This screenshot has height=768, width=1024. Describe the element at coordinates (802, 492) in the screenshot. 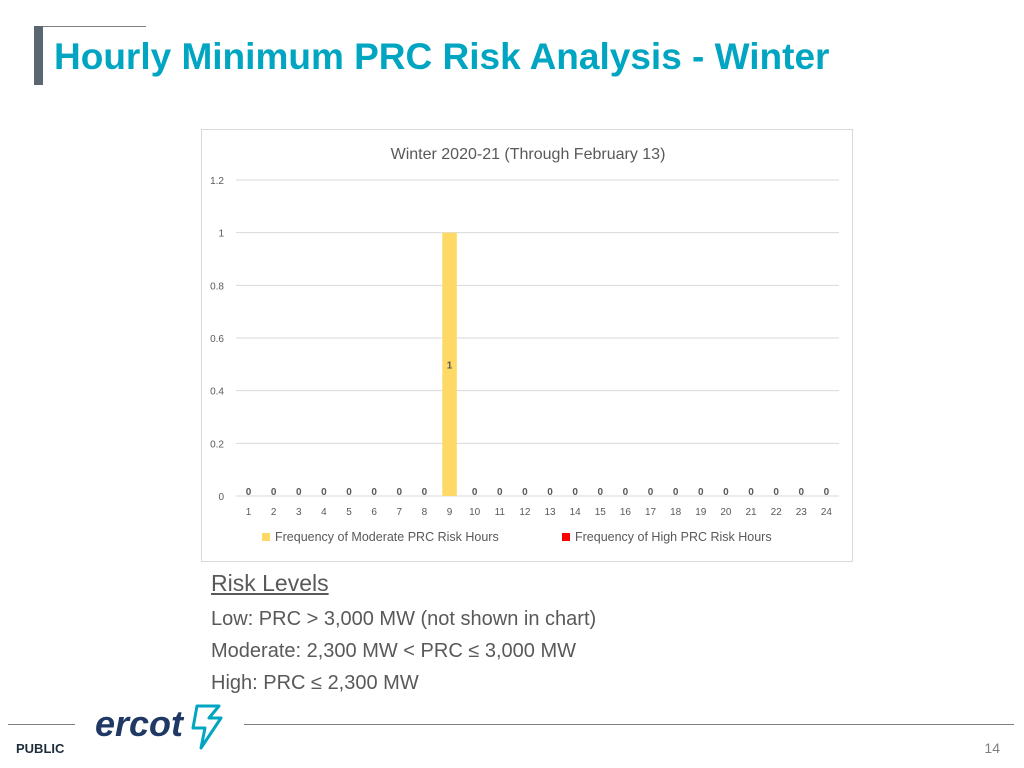

I see `data-label-hour-23: 0` at that location.